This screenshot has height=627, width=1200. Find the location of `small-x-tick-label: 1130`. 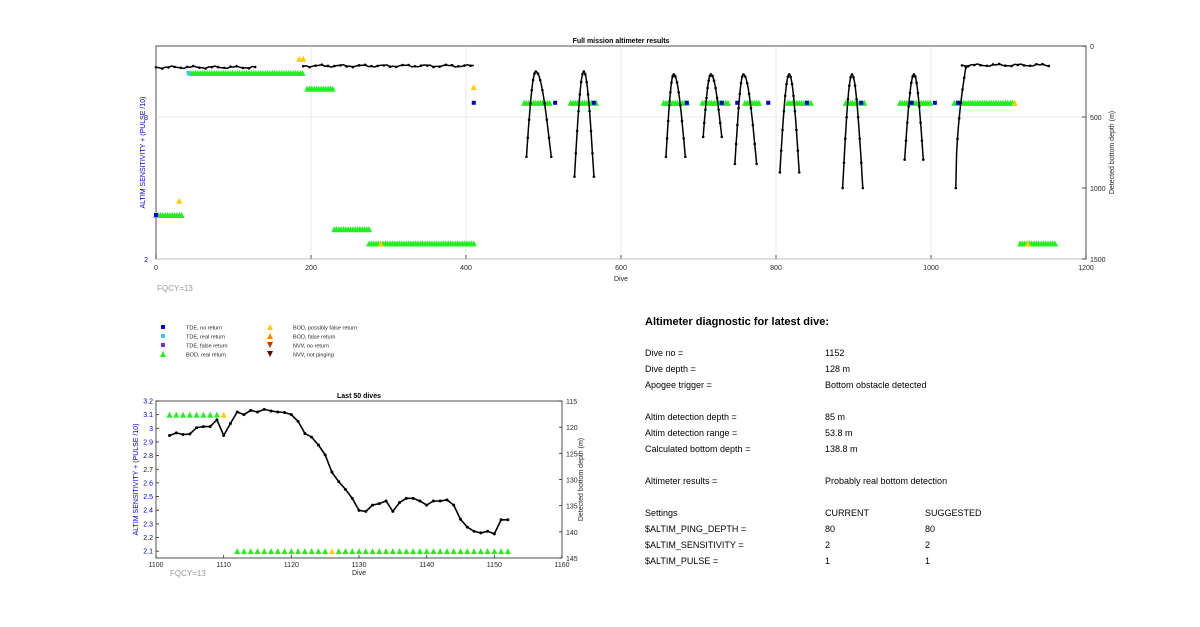

small-x-tick-label: 1130 is located at coordinates (358, 565).